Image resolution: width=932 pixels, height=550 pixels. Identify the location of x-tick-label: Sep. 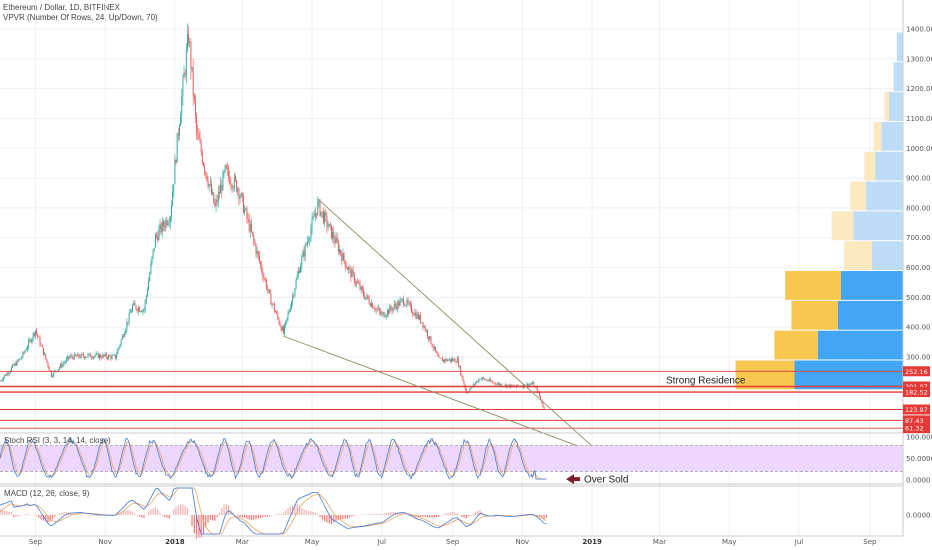
(453, 542).